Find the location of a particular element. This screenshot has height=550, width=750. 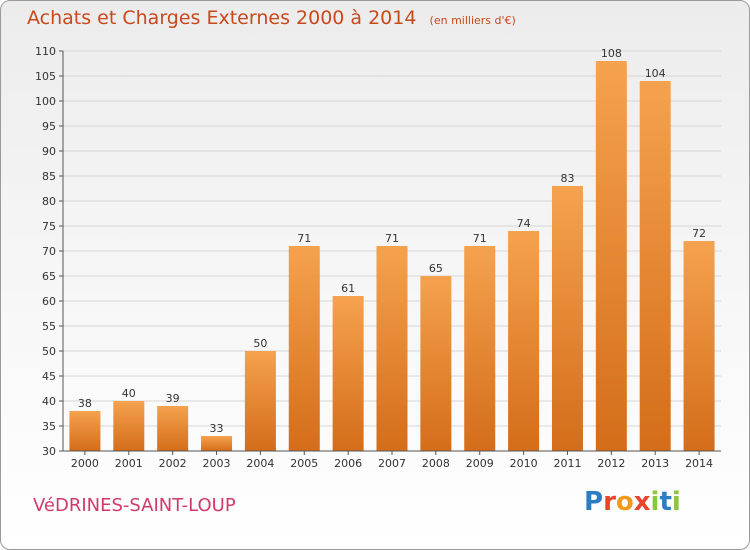

y-tick-label: 90 is located at coordinates (49, 151).